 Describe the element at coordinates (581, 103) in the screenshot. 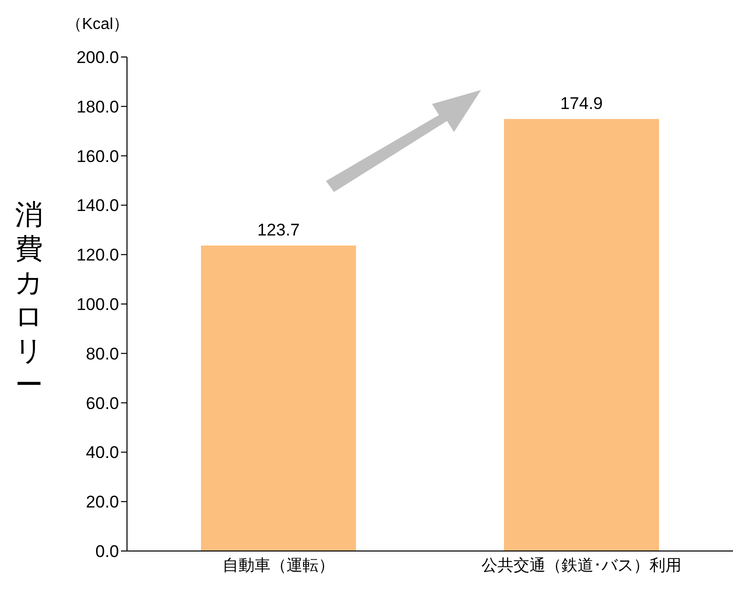

I see `data-label: 174.9` at that location.